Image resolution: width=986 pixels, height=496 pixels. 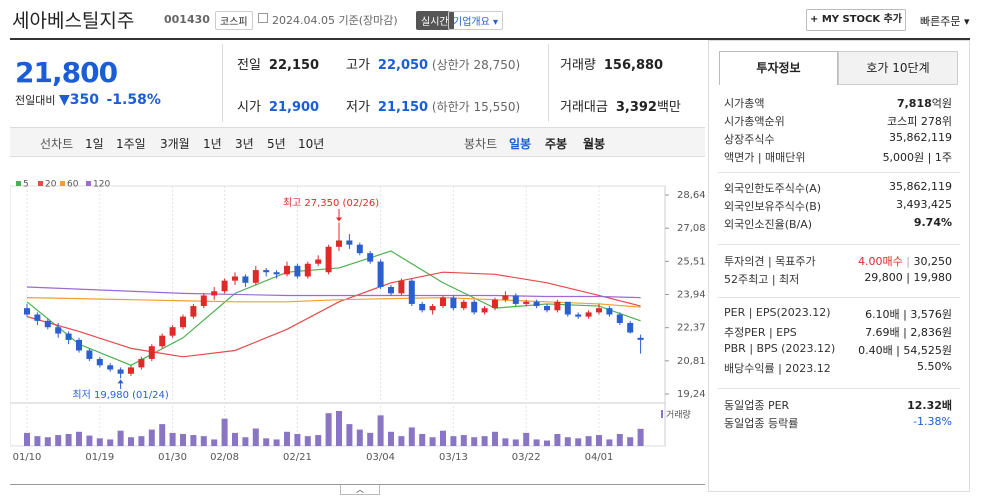 I want to click on invest-label: PBR | BPS (2023.12), so click(x=780, y=348).